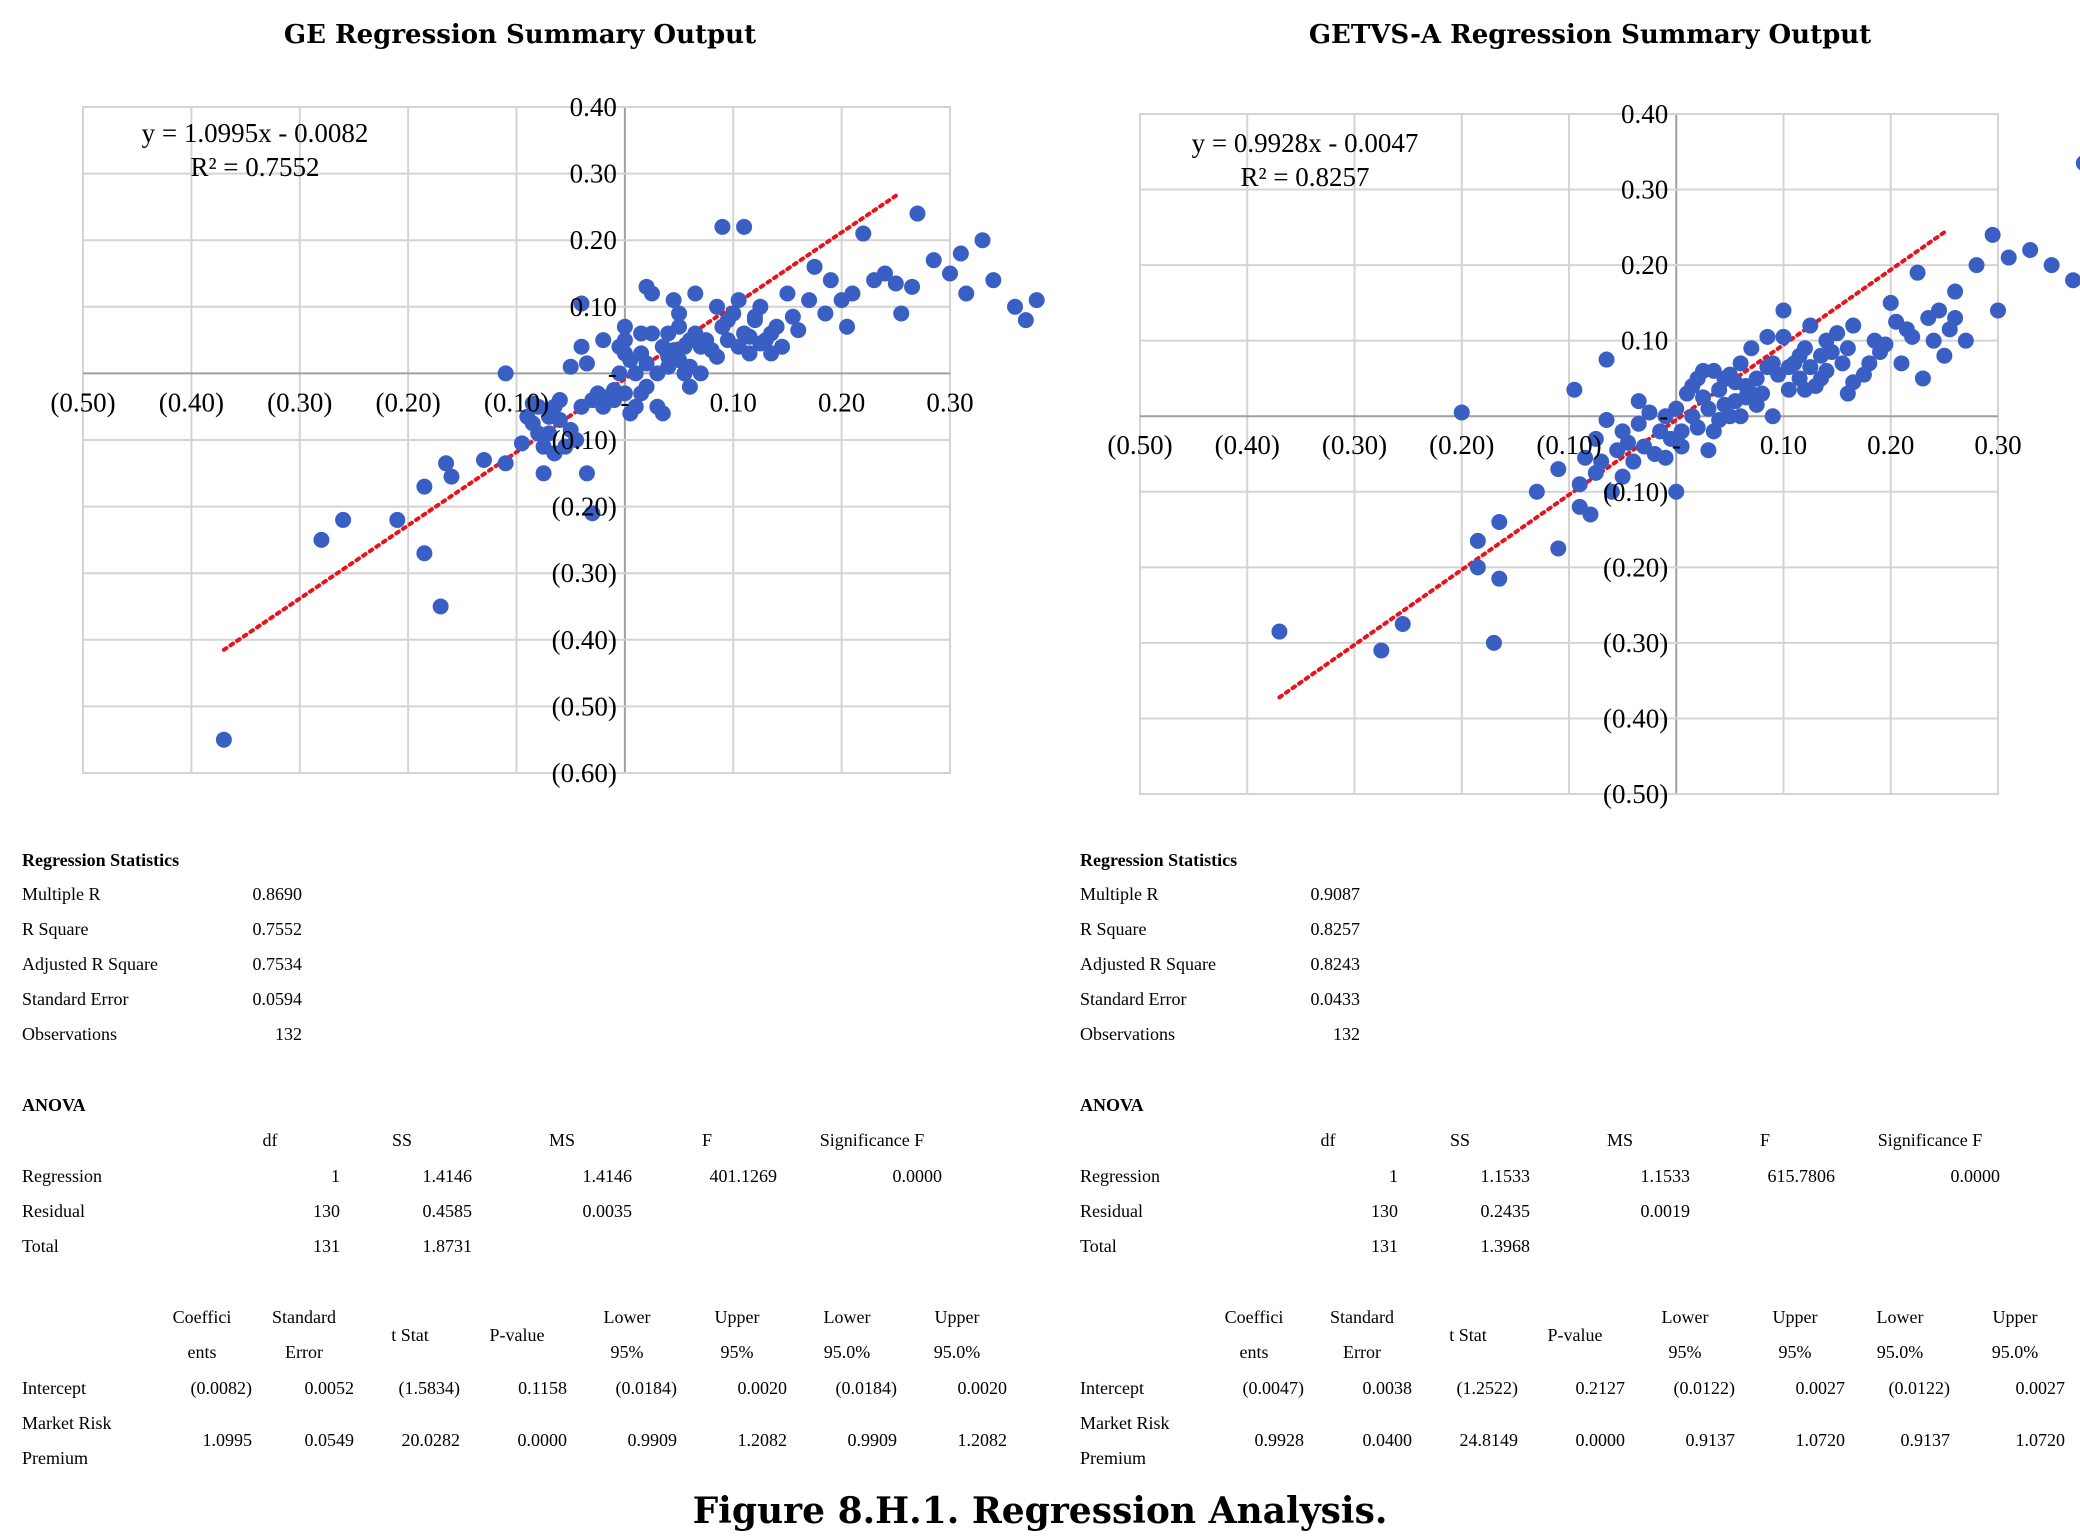  I want to click on ge-anova-column-header: MS, so click(561, 1140).